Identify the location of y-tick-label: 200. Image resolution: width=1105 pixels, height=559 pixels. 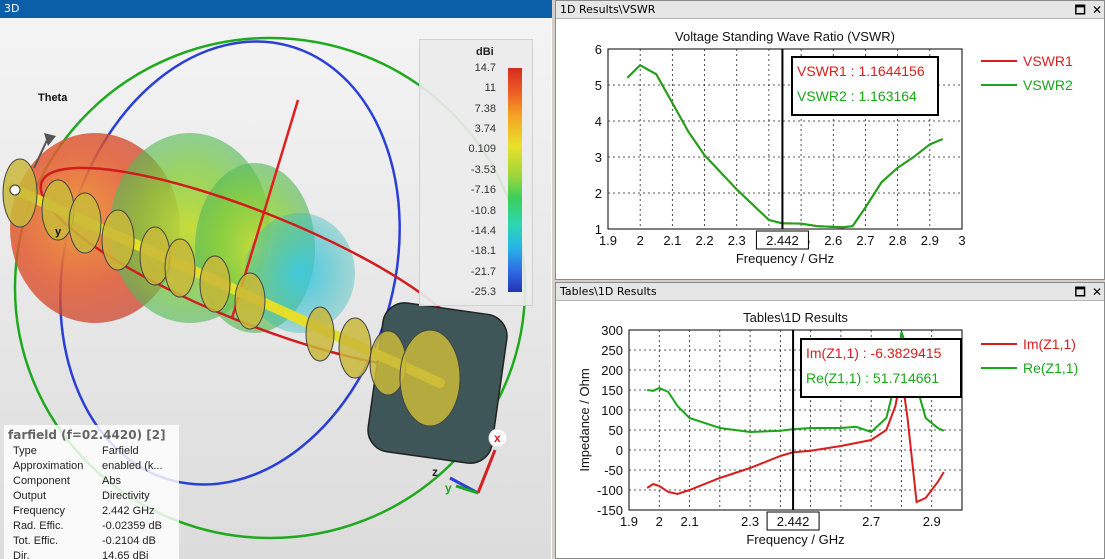
(612, 370).